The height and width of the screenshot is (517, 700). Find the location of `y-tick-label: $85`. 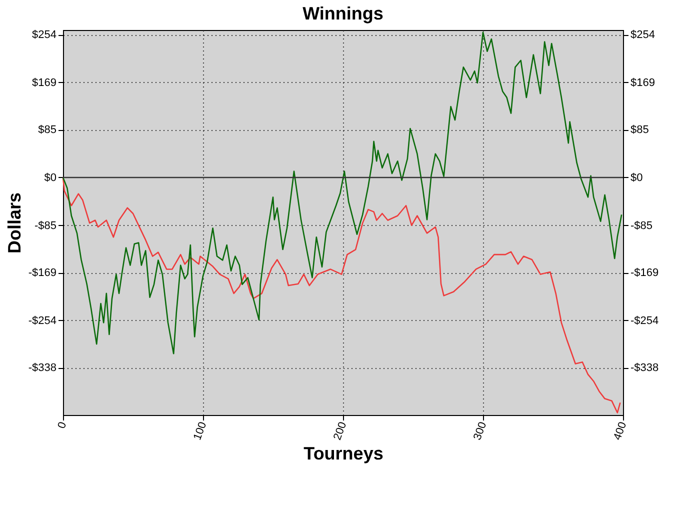

y-tick-label: $85 is located at coordinates (47, 130).